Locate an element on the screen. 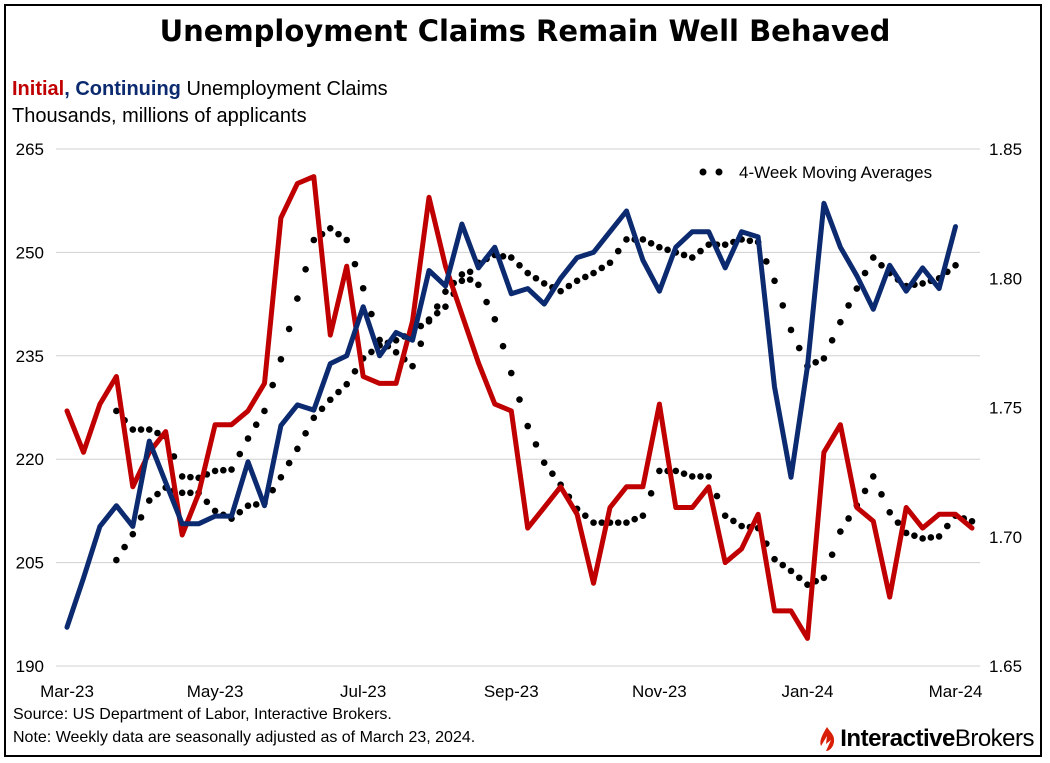 This screenshot has width=1050, height=763. subtitle-continuing: Continuing is located at coordinates (128, 89).